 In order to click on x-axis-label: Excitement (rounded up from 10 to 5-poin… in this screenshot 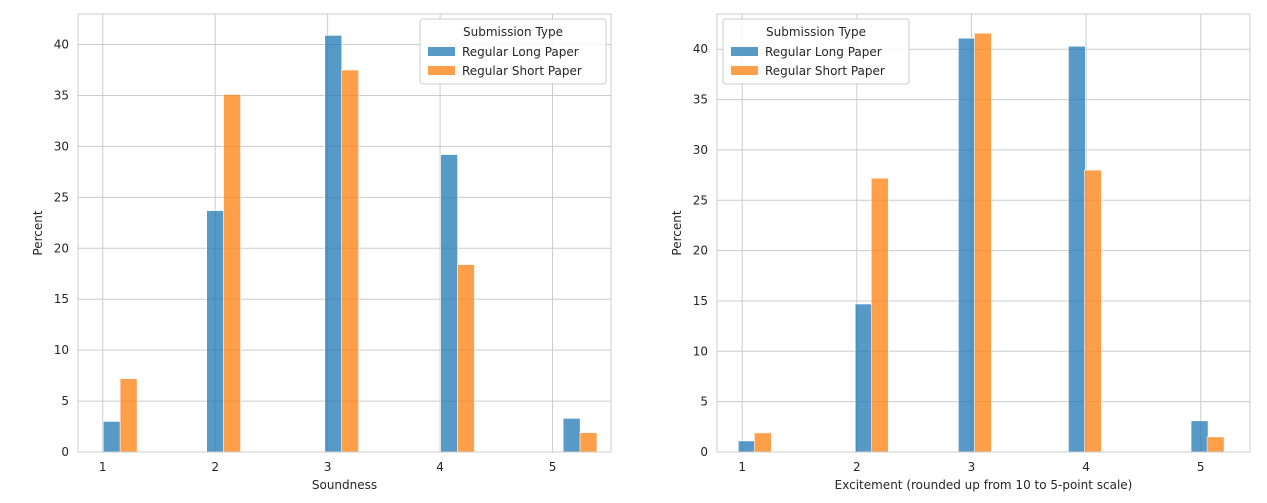, I will do `click(984, 485)`.